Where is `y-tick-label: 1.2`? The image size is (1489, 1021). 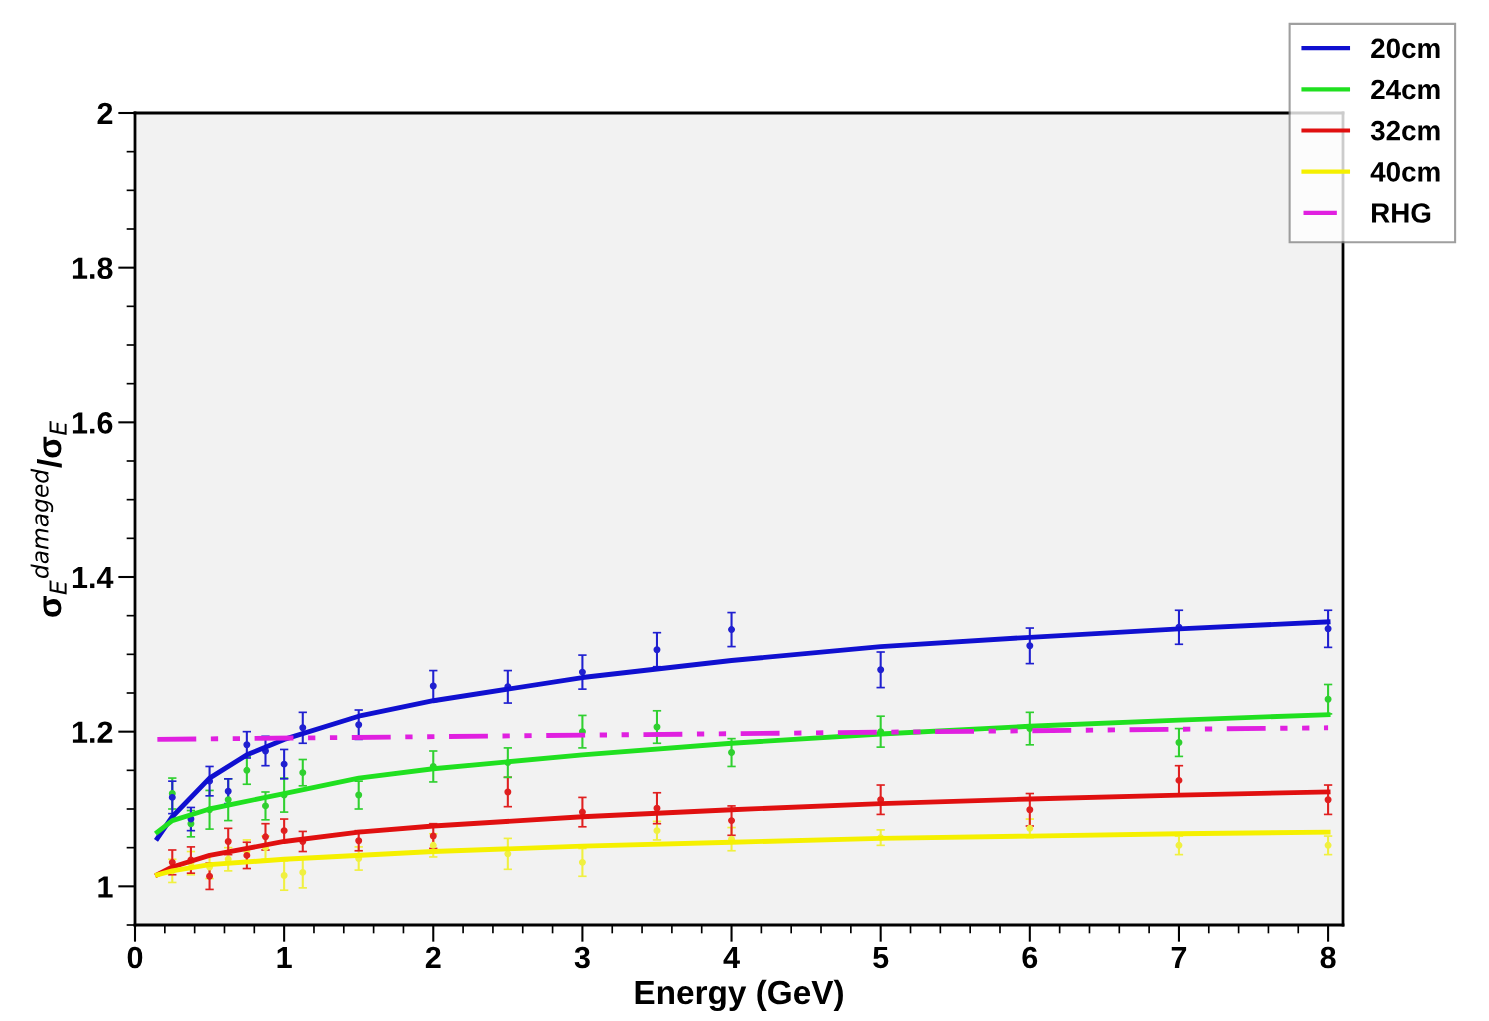 y-tick-label: 1.2 is located at coordinates (92, 732).